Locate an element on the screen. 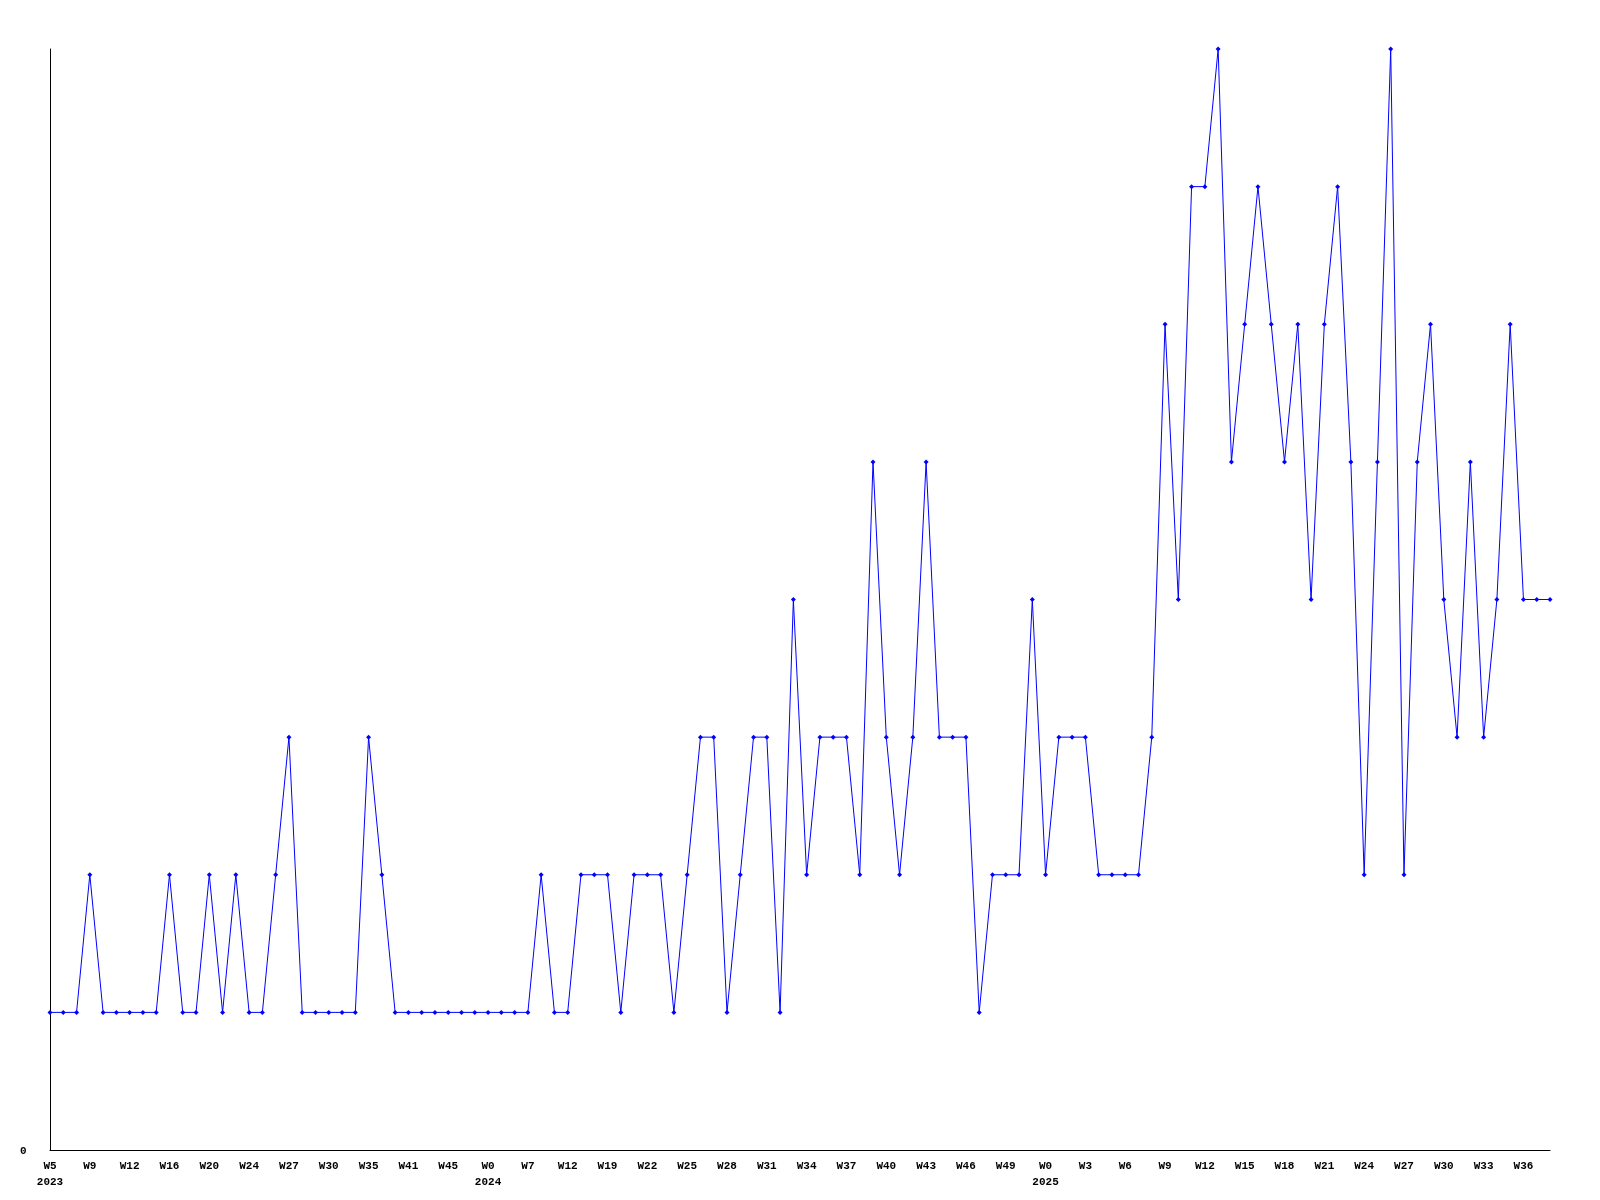 Image resolution: width=1600 pixels, height=1200 pixels. x-tick-label: W31 is located at coordinates (767, 1166).